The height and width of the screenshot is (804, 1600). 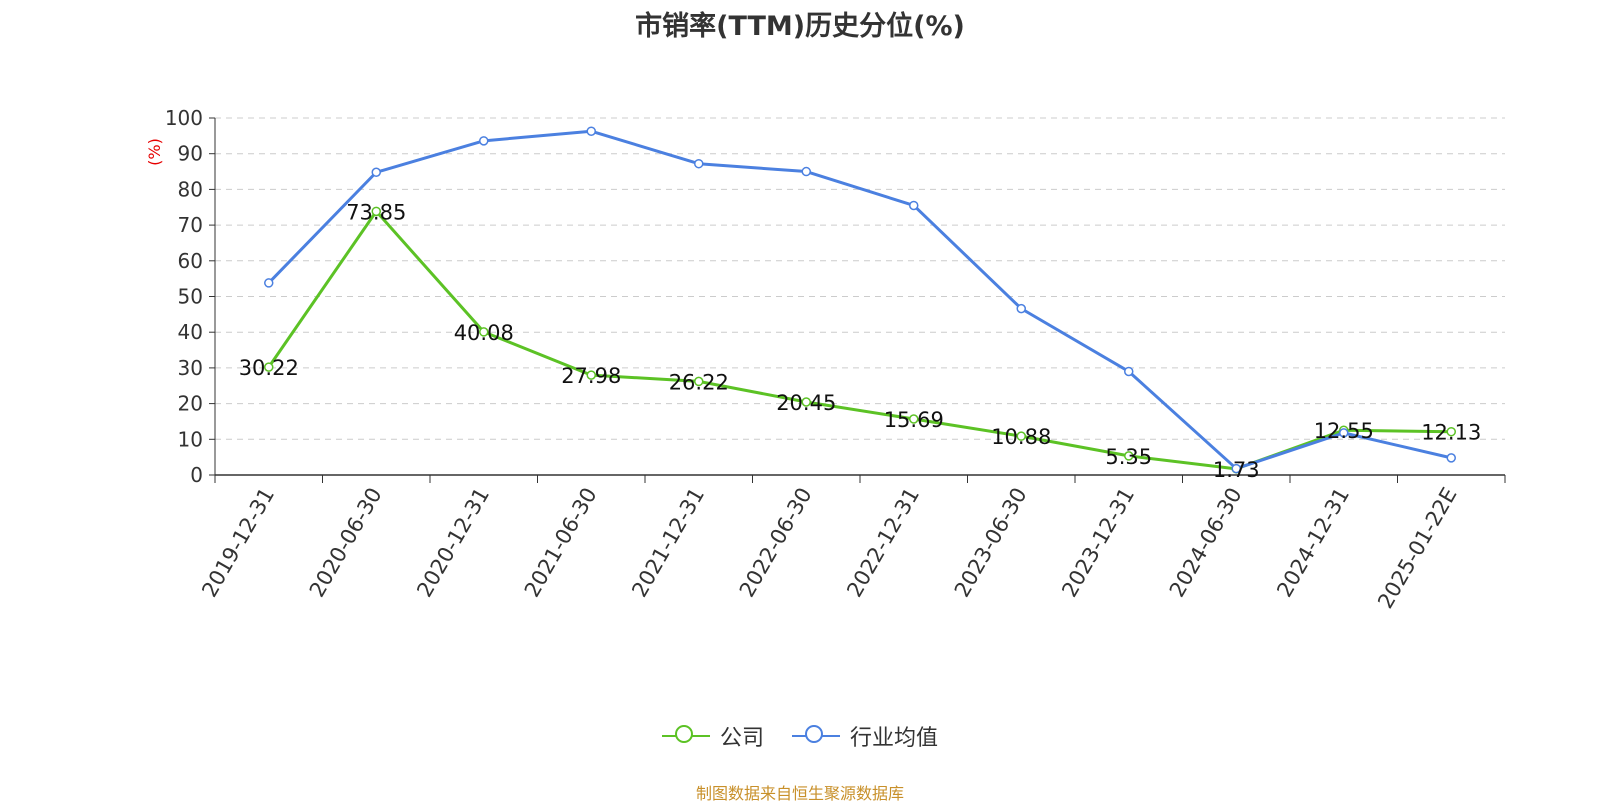 I want to click on data-label: 20.45, so click(x=806, y=403).